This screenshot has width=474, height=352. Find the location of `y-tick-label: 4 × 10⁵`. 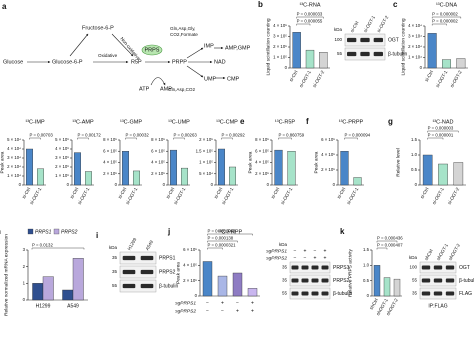

y-tick-label: 4 × 10⁵ is located at coordinates (158, 162).